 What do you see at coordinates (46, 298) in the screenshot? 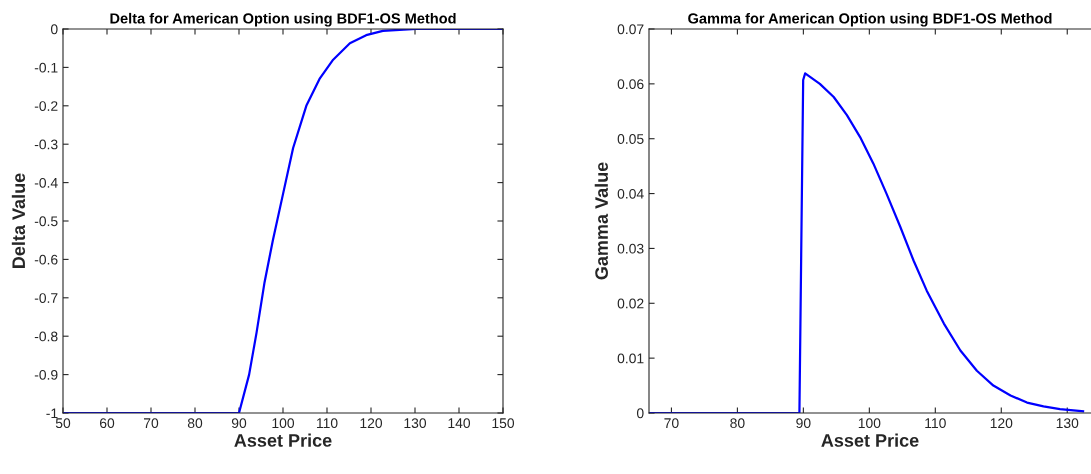
I see `y-tick-label: -0.7` at bounding box center [46, 298].